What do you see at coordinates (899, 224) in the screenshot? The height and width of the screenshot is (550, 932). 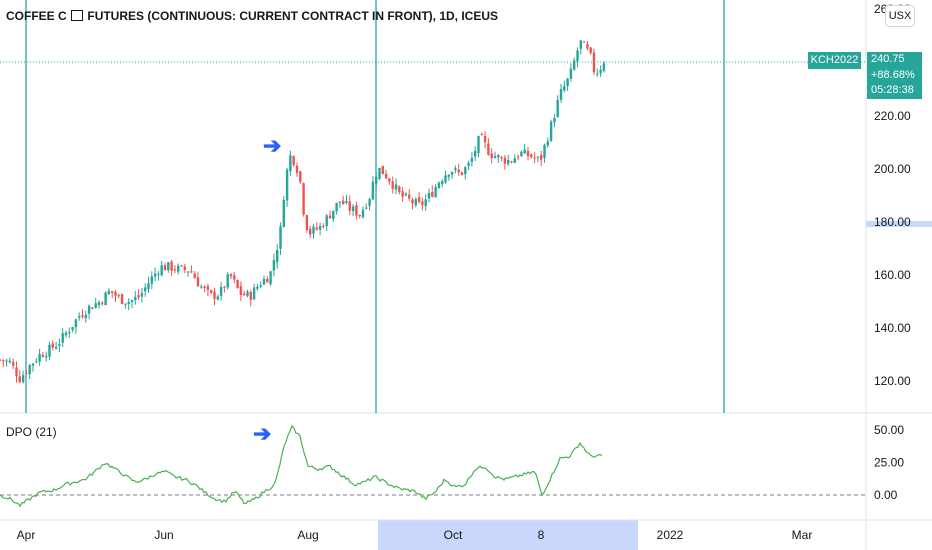 I see `price-scale-highlight` at bounding box center [899, 224].